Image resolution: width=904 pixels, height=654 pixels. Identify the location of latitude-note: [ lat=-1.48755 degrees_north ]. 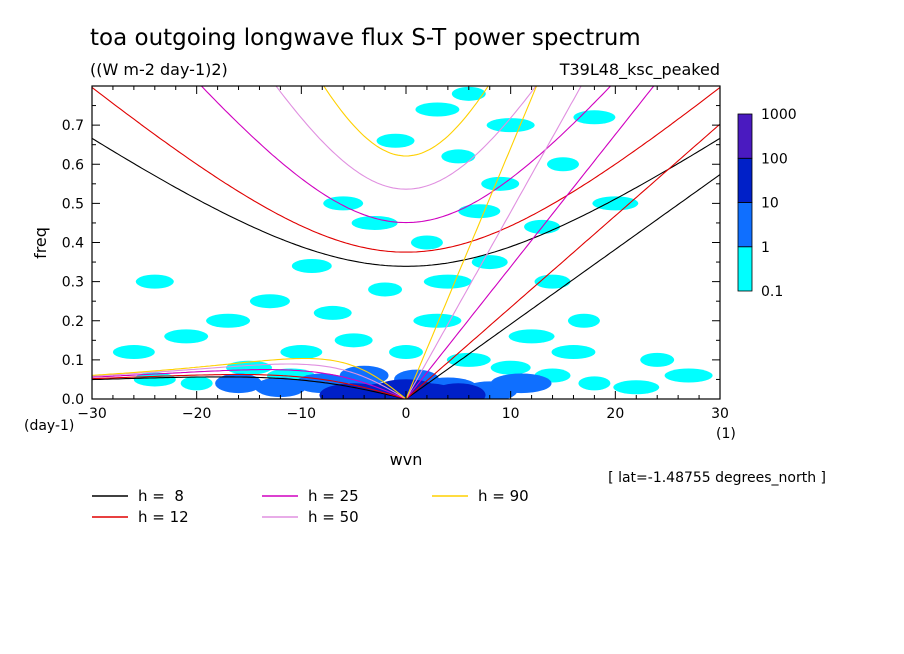
(717, 478).